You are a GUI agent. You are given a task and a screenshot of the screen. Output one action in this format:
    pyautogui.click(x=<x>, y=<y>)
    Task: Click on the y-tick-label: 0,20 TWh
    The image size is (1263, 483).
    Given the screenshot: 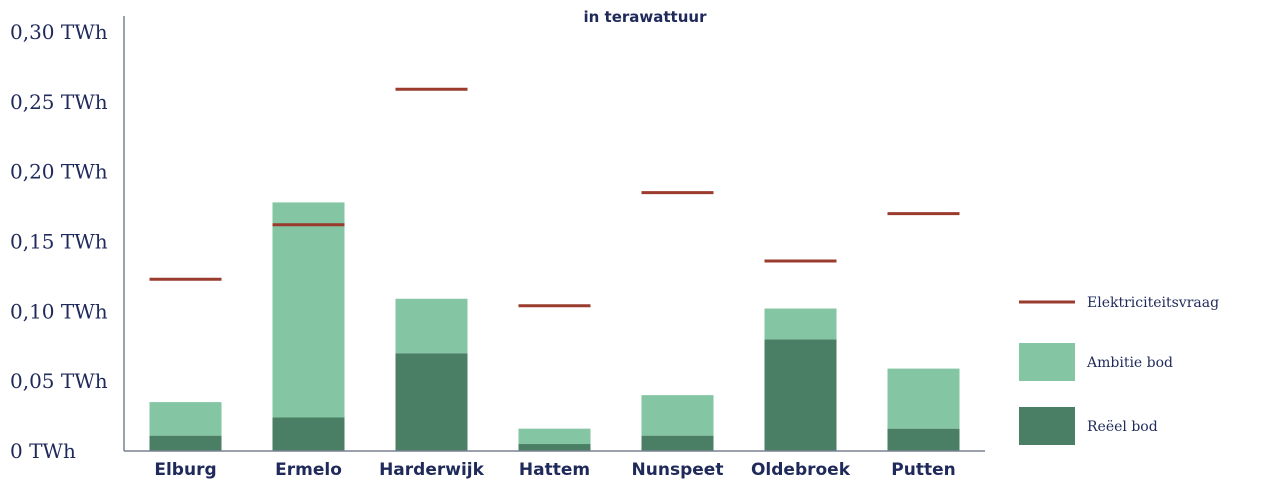 What is the action you would take?
    pyautogui.click(x=59, y=172)
    